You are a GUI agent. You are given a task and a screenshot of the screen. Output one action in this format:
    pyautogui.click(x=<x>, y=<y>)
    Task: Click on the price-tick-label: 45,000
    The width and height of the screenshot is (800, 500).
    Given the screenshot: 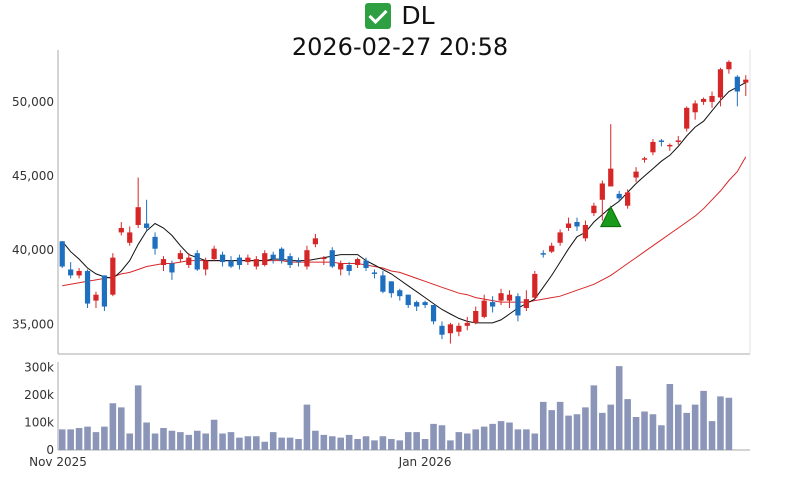 What is the action you would take?
    pyautogui.click(x=33, y=176)
    